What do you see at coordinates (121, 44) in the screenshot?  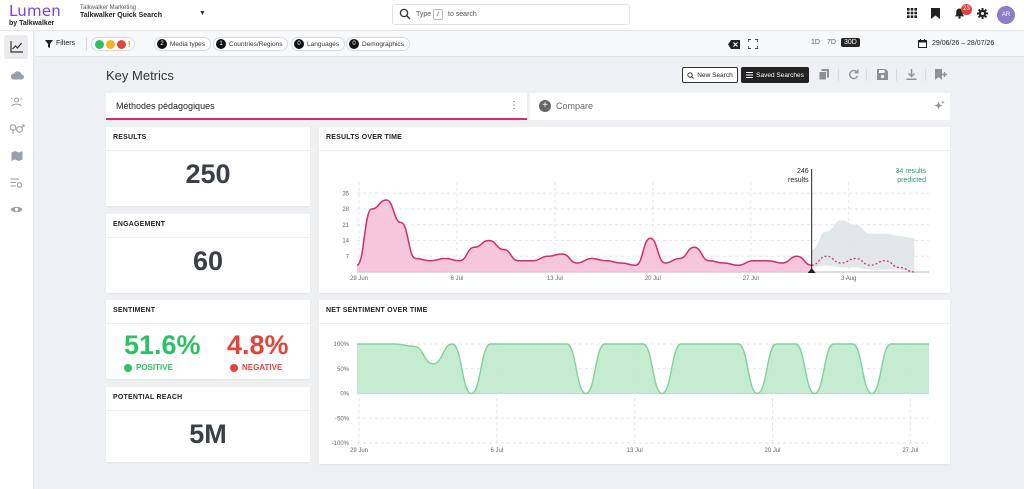 I see `negative-face-icon` at bounding box center [121, 44].